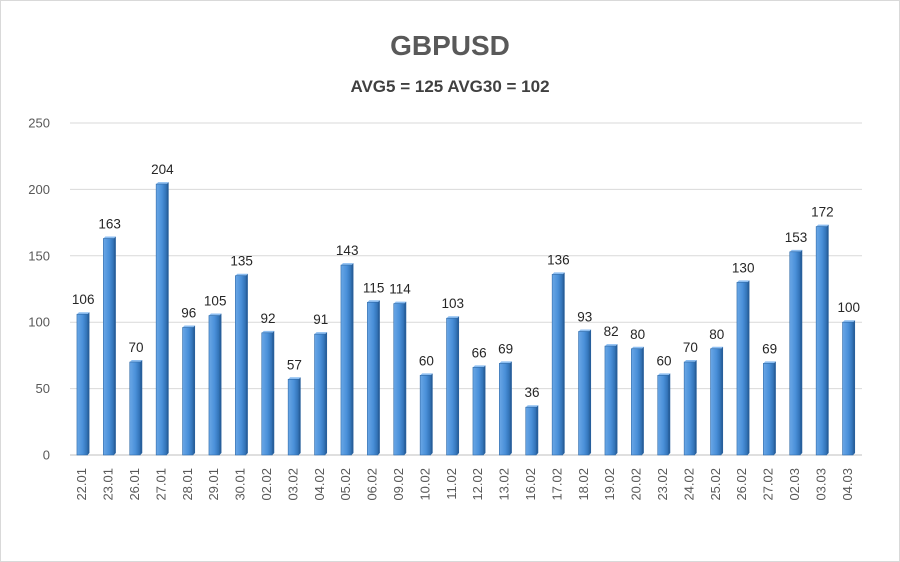 This screenshot has height=562, width=900. Describe the element at coordinates (583, 484) in the screenshot. I see `x-tick-label: 18.02` at that location.